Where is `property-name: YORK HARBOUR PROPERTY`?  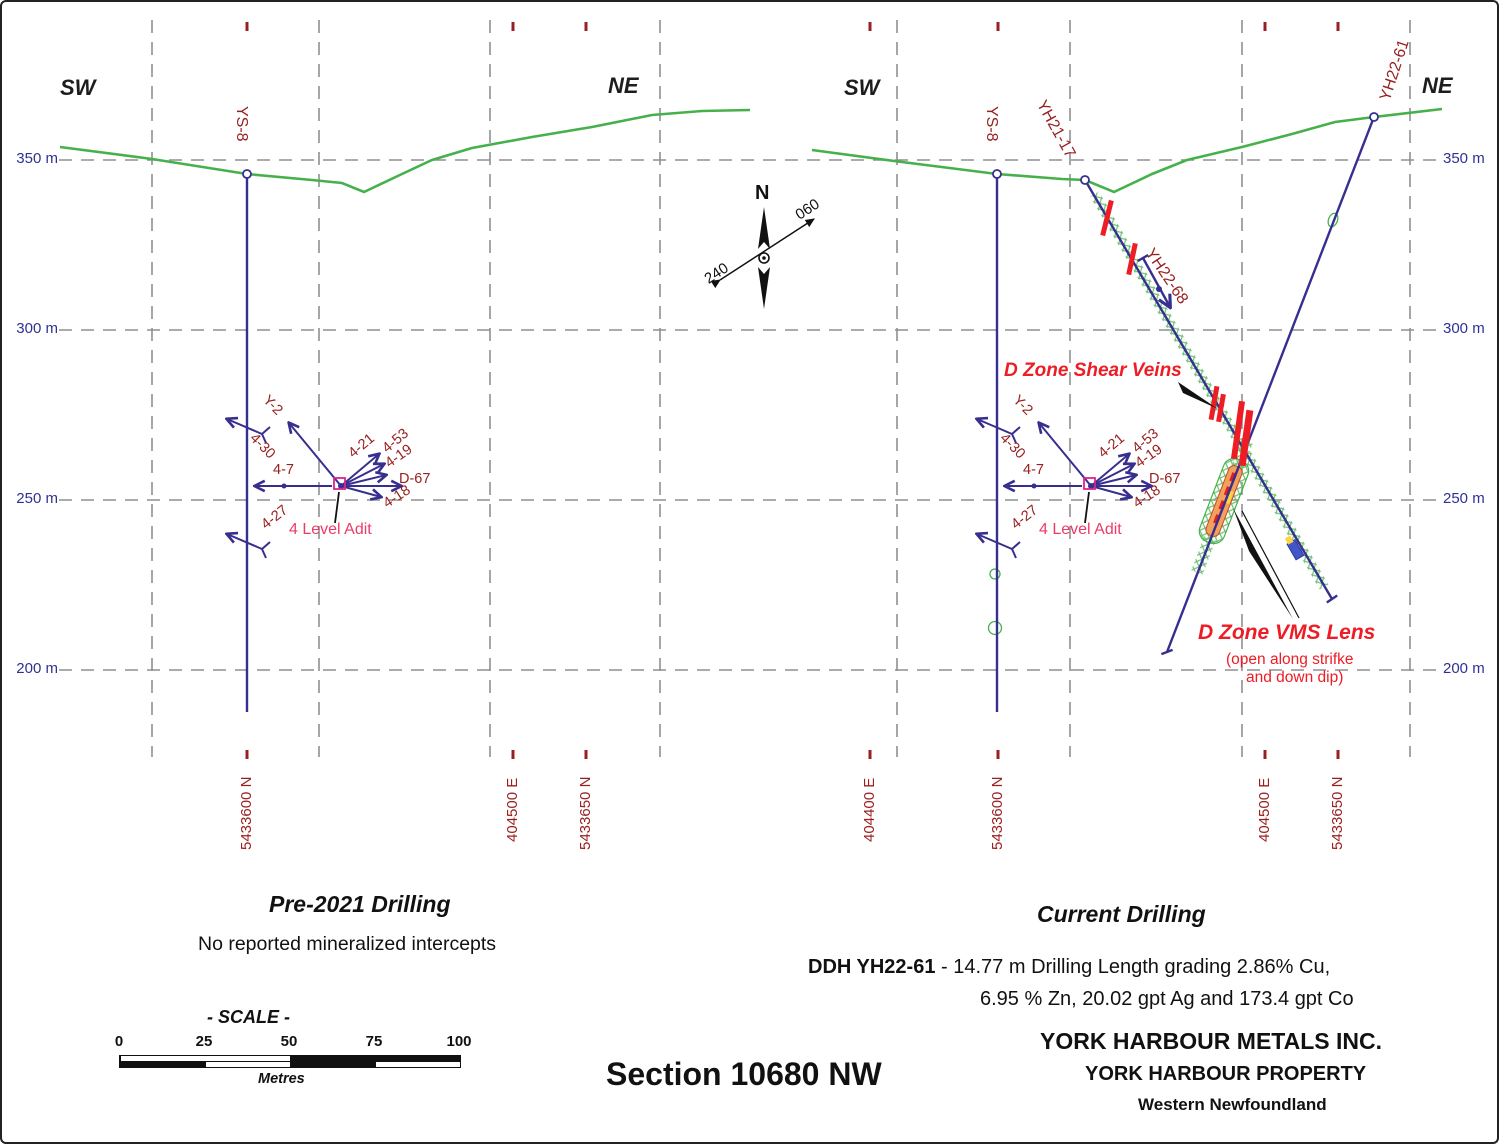
property-name: YORK HARBOUR PROPERTY is located at coordinates (1226, 1074).